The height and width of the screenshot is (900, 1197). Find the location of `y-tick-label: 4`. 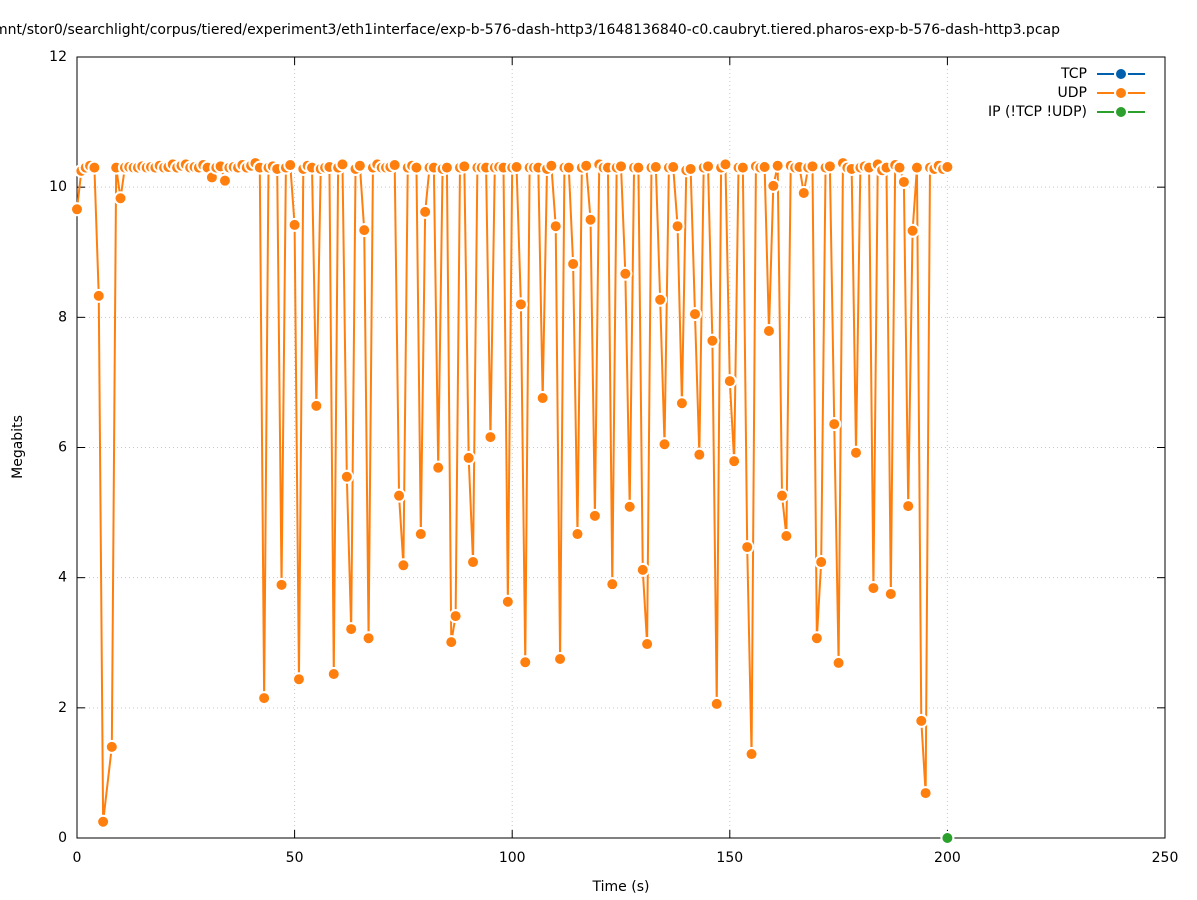

y-tick-label: 4 is located at coordinates (62, 578).